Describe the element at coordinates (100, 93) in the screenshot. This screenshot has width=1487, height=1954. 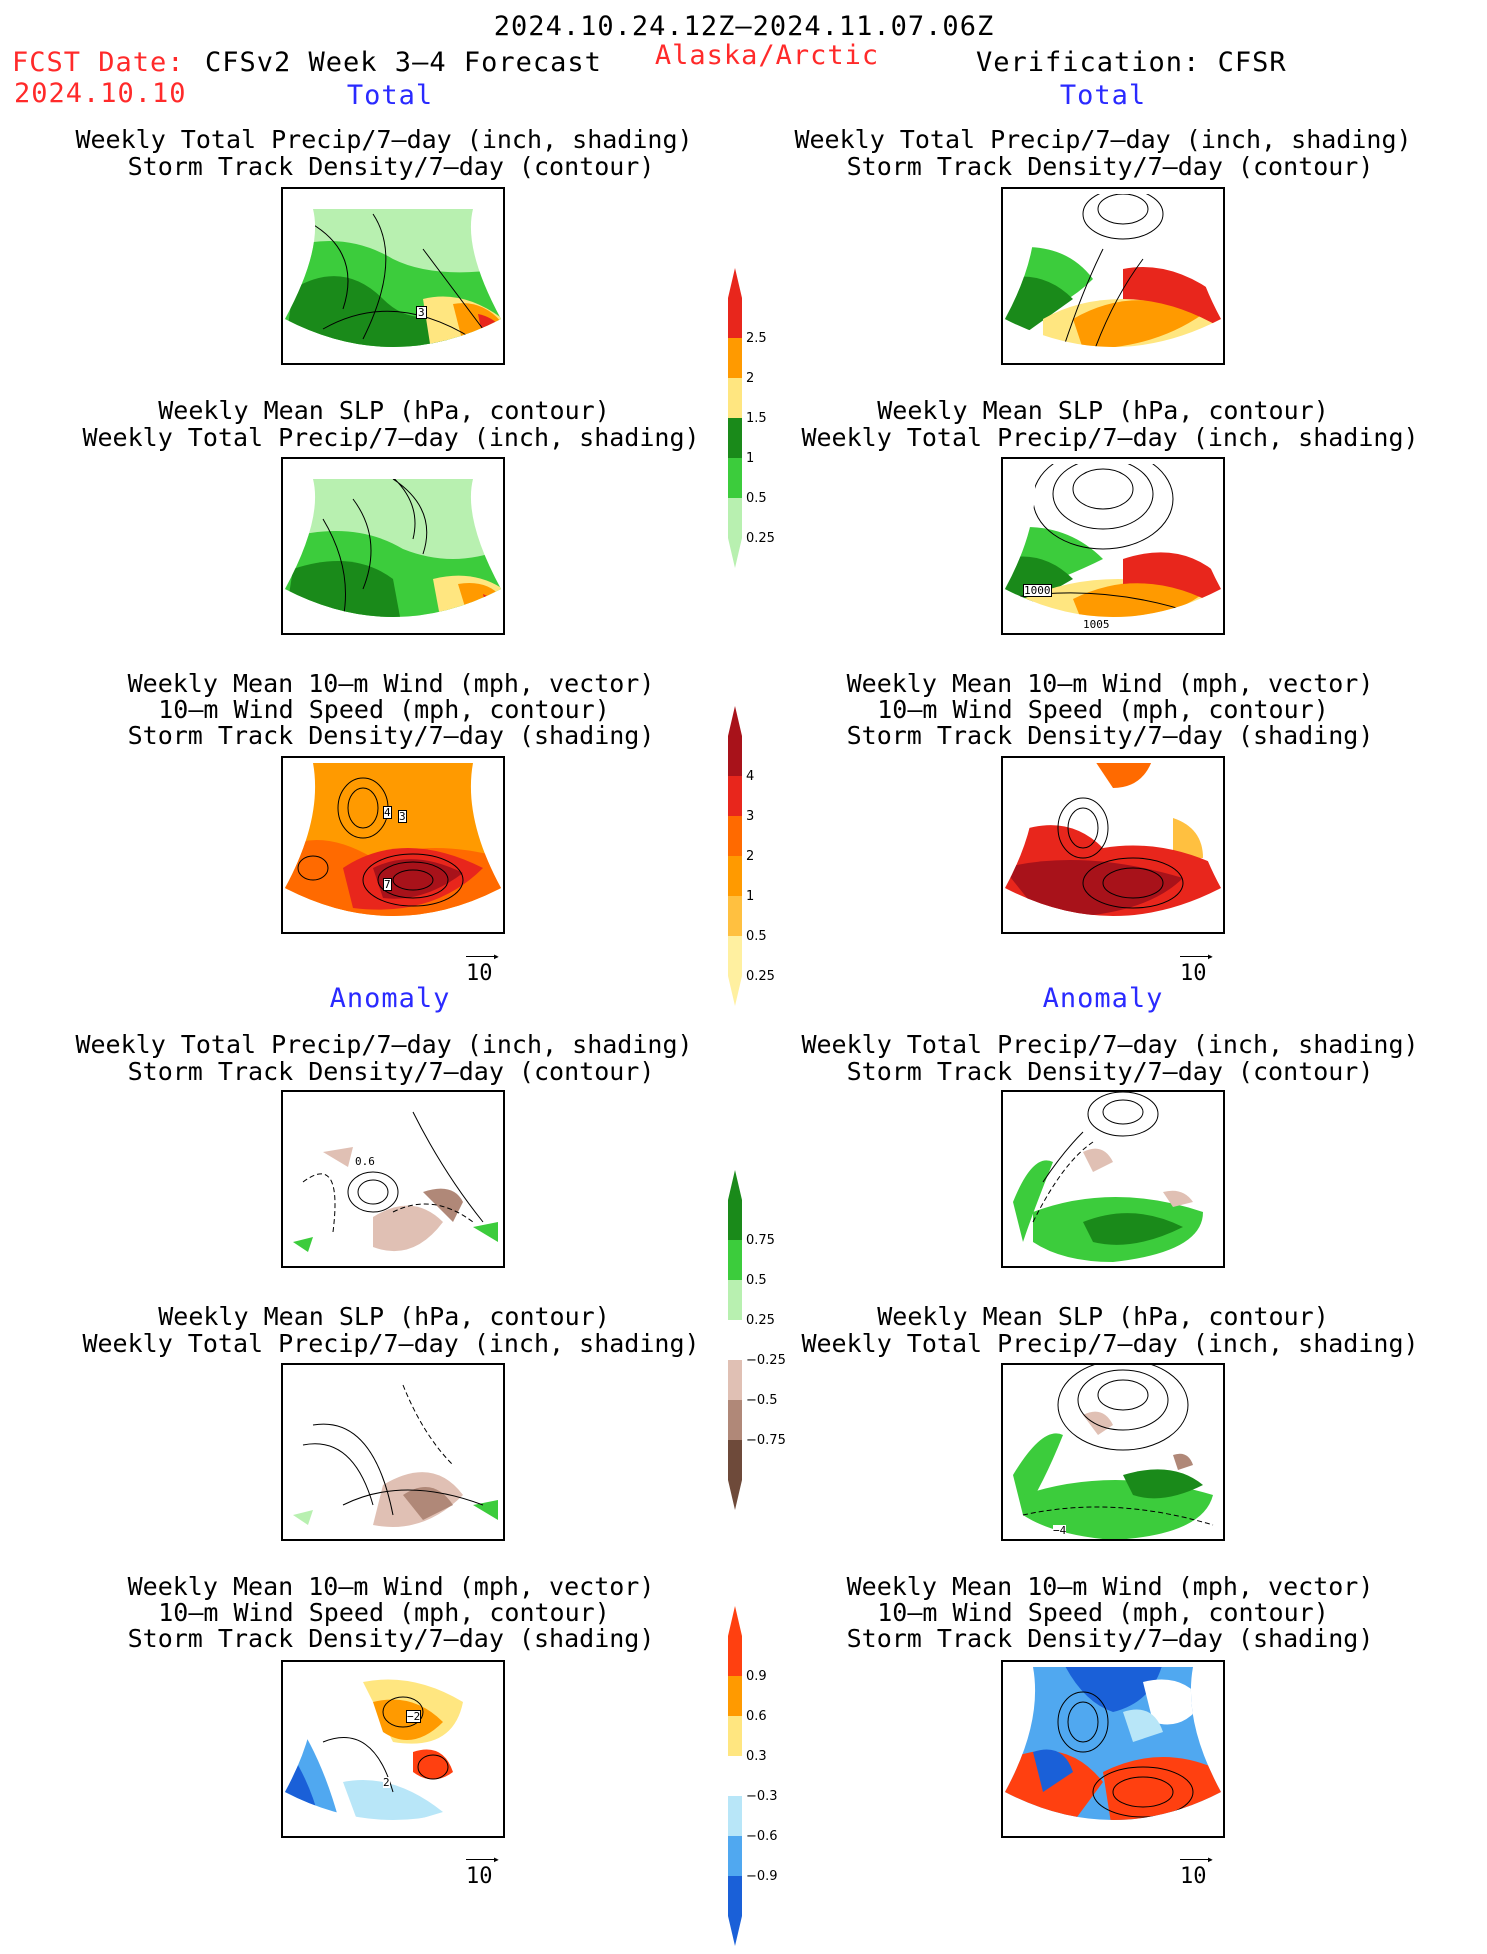
I see `fcst-date-value: 2024.10.10` at that location.